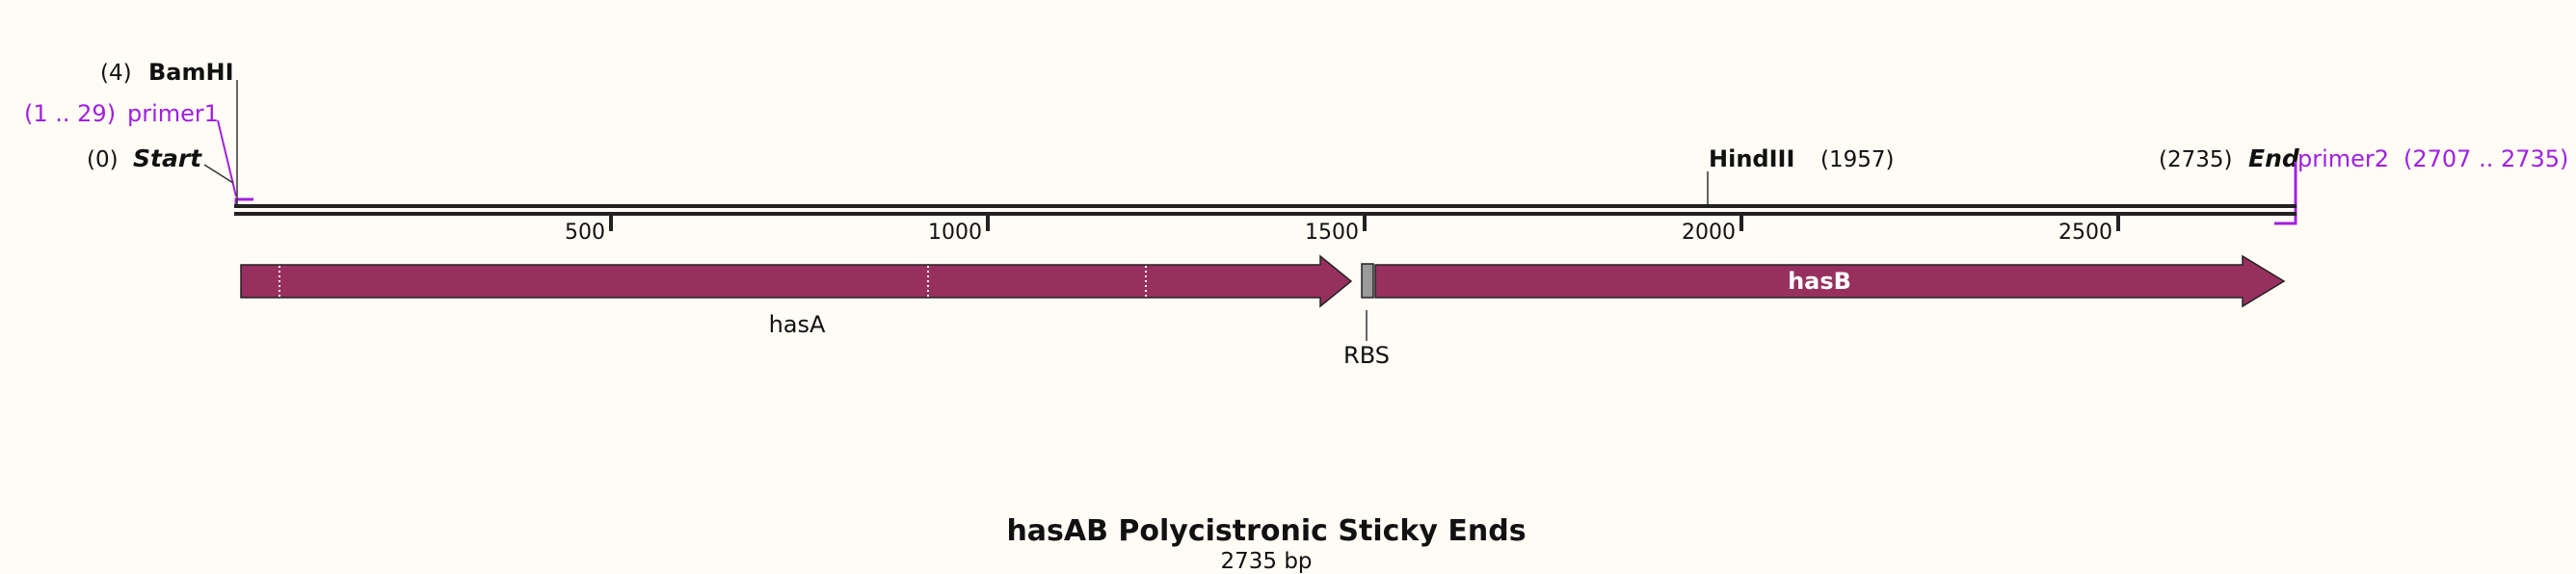 This screenshot has height=574, width=2576. I want to click on hindiii-label: HindIII, so click(1751, 158).